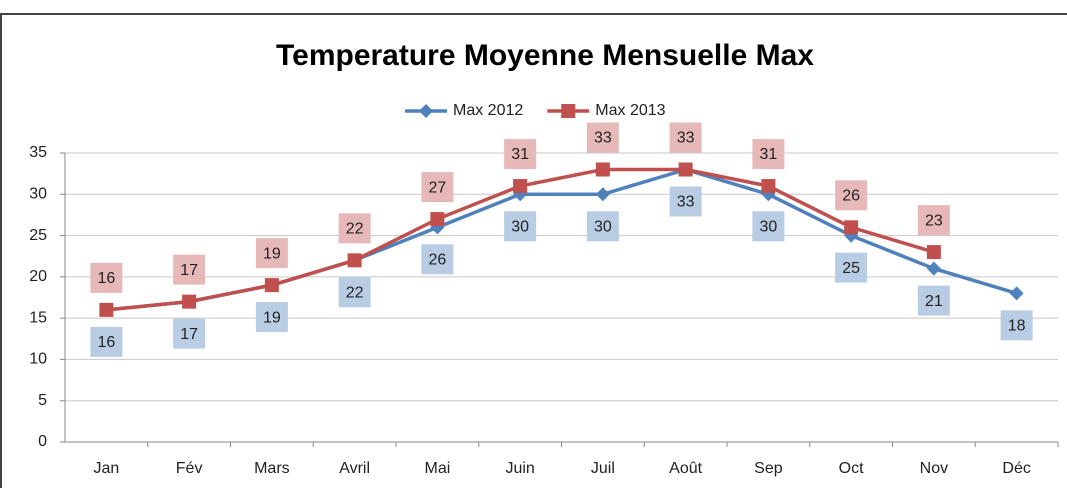  What do you see at coordinates (545, 55) in the screenshot?
I see `chart-title: Temperature Moyenne Mensuelle Max` at bounding box center [545, 55].